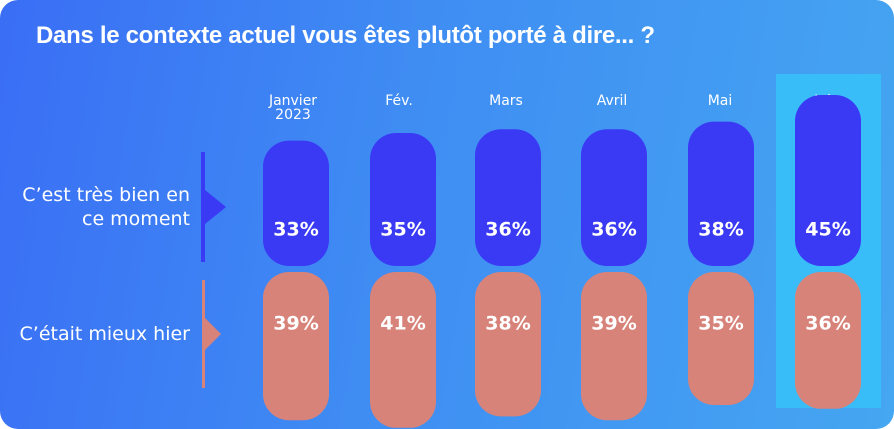 The height and width of the screenshot is (429, 894). Describe the element at coordinates (507, 324) in the screenshot. I see `value-label-negative-2: 38%` at that location.